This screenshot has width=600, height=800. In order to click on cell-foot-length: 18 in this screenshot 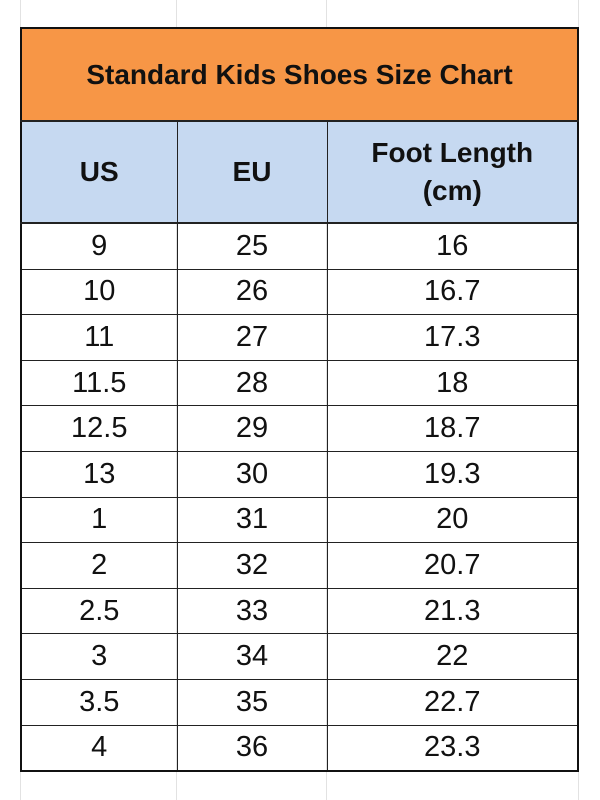, I will do `click(452, 383)`.